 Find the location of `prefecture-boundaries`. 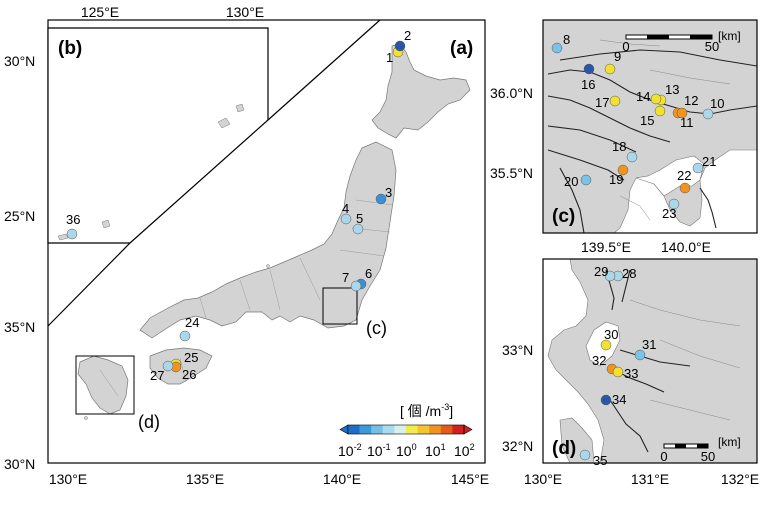

prefecture-boundaries is located at coordinates (246, 298).